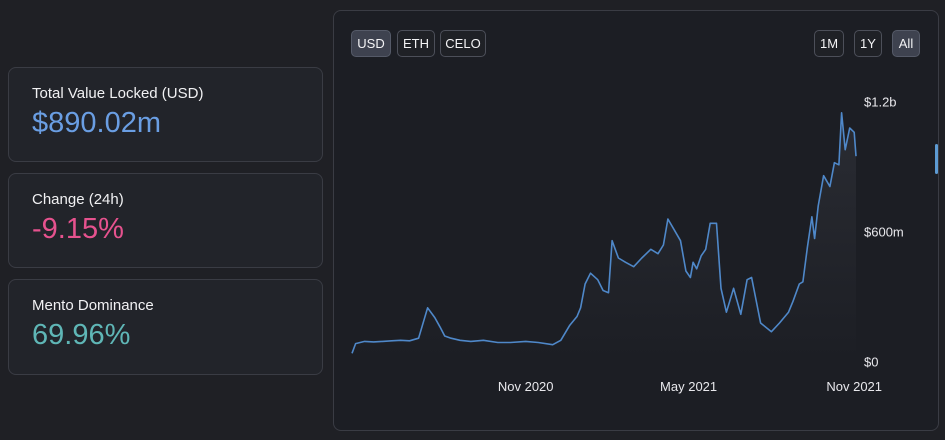  What do you see at coordinates (880, 102) in the screenshot?
I see `y-tick-label: $1.2b` at bounding box center [880, 102].